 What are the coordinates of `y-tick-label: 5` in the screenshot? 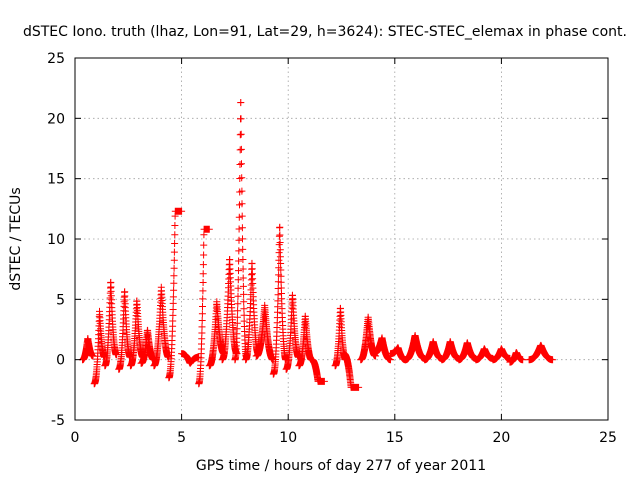 It's located at (60, 300).